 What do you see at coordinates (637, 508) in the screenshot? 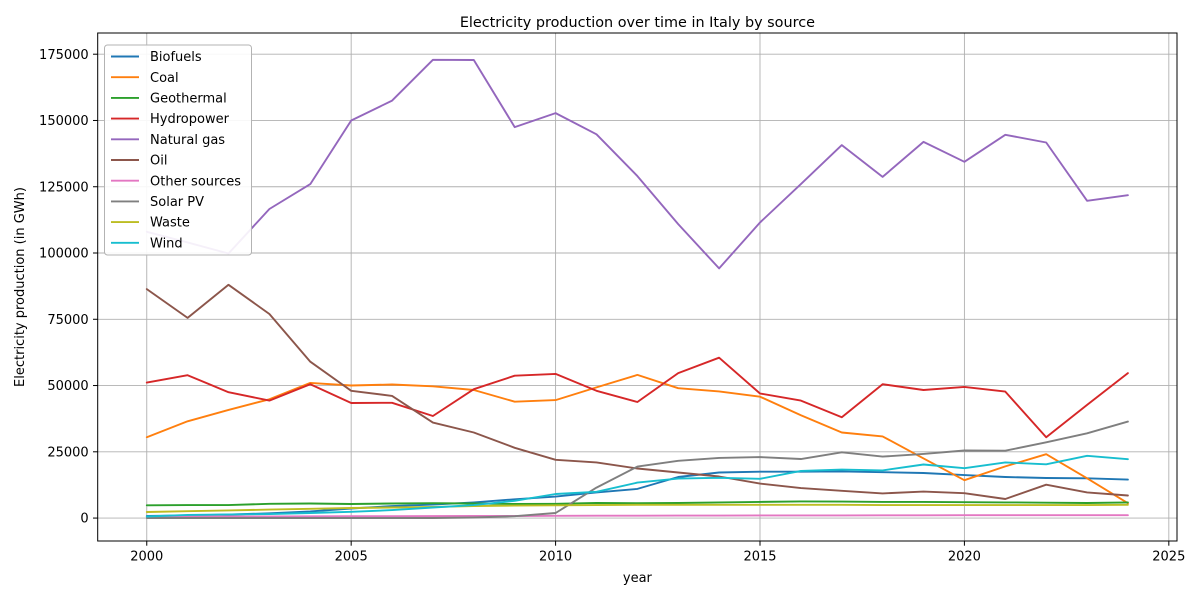
I see `series-line-waste` at bounding box center [637, 508].